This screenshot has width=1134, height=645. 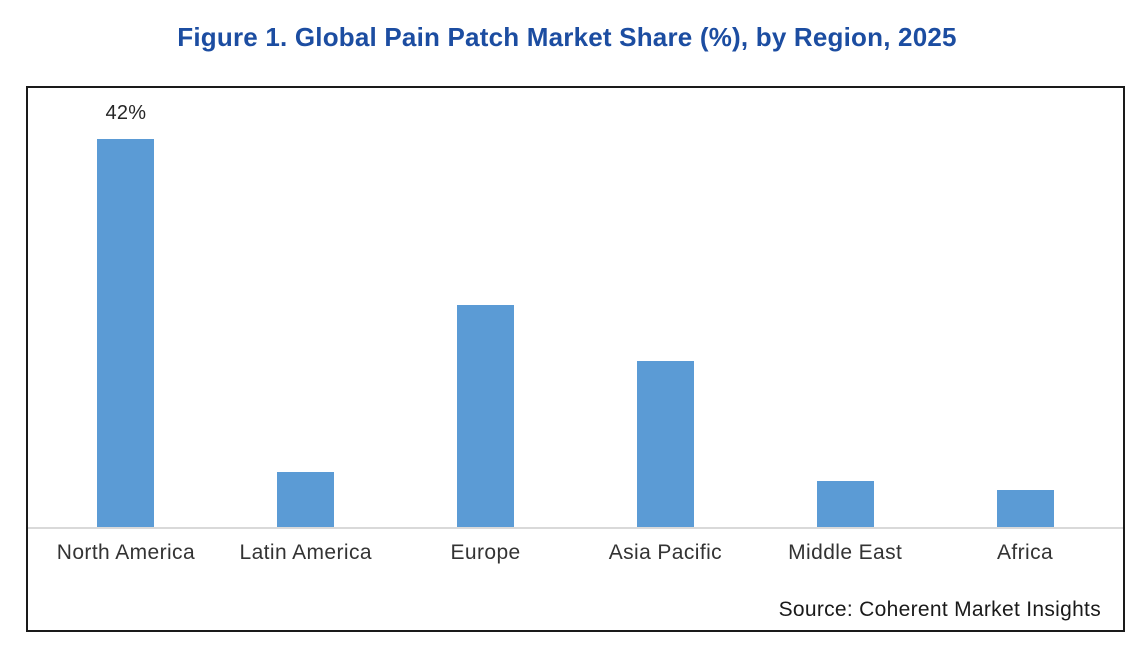 What do you see at coordinates (486, 416) in the screenshot?
I see `bar-europe` at bounding box center [486, 416].